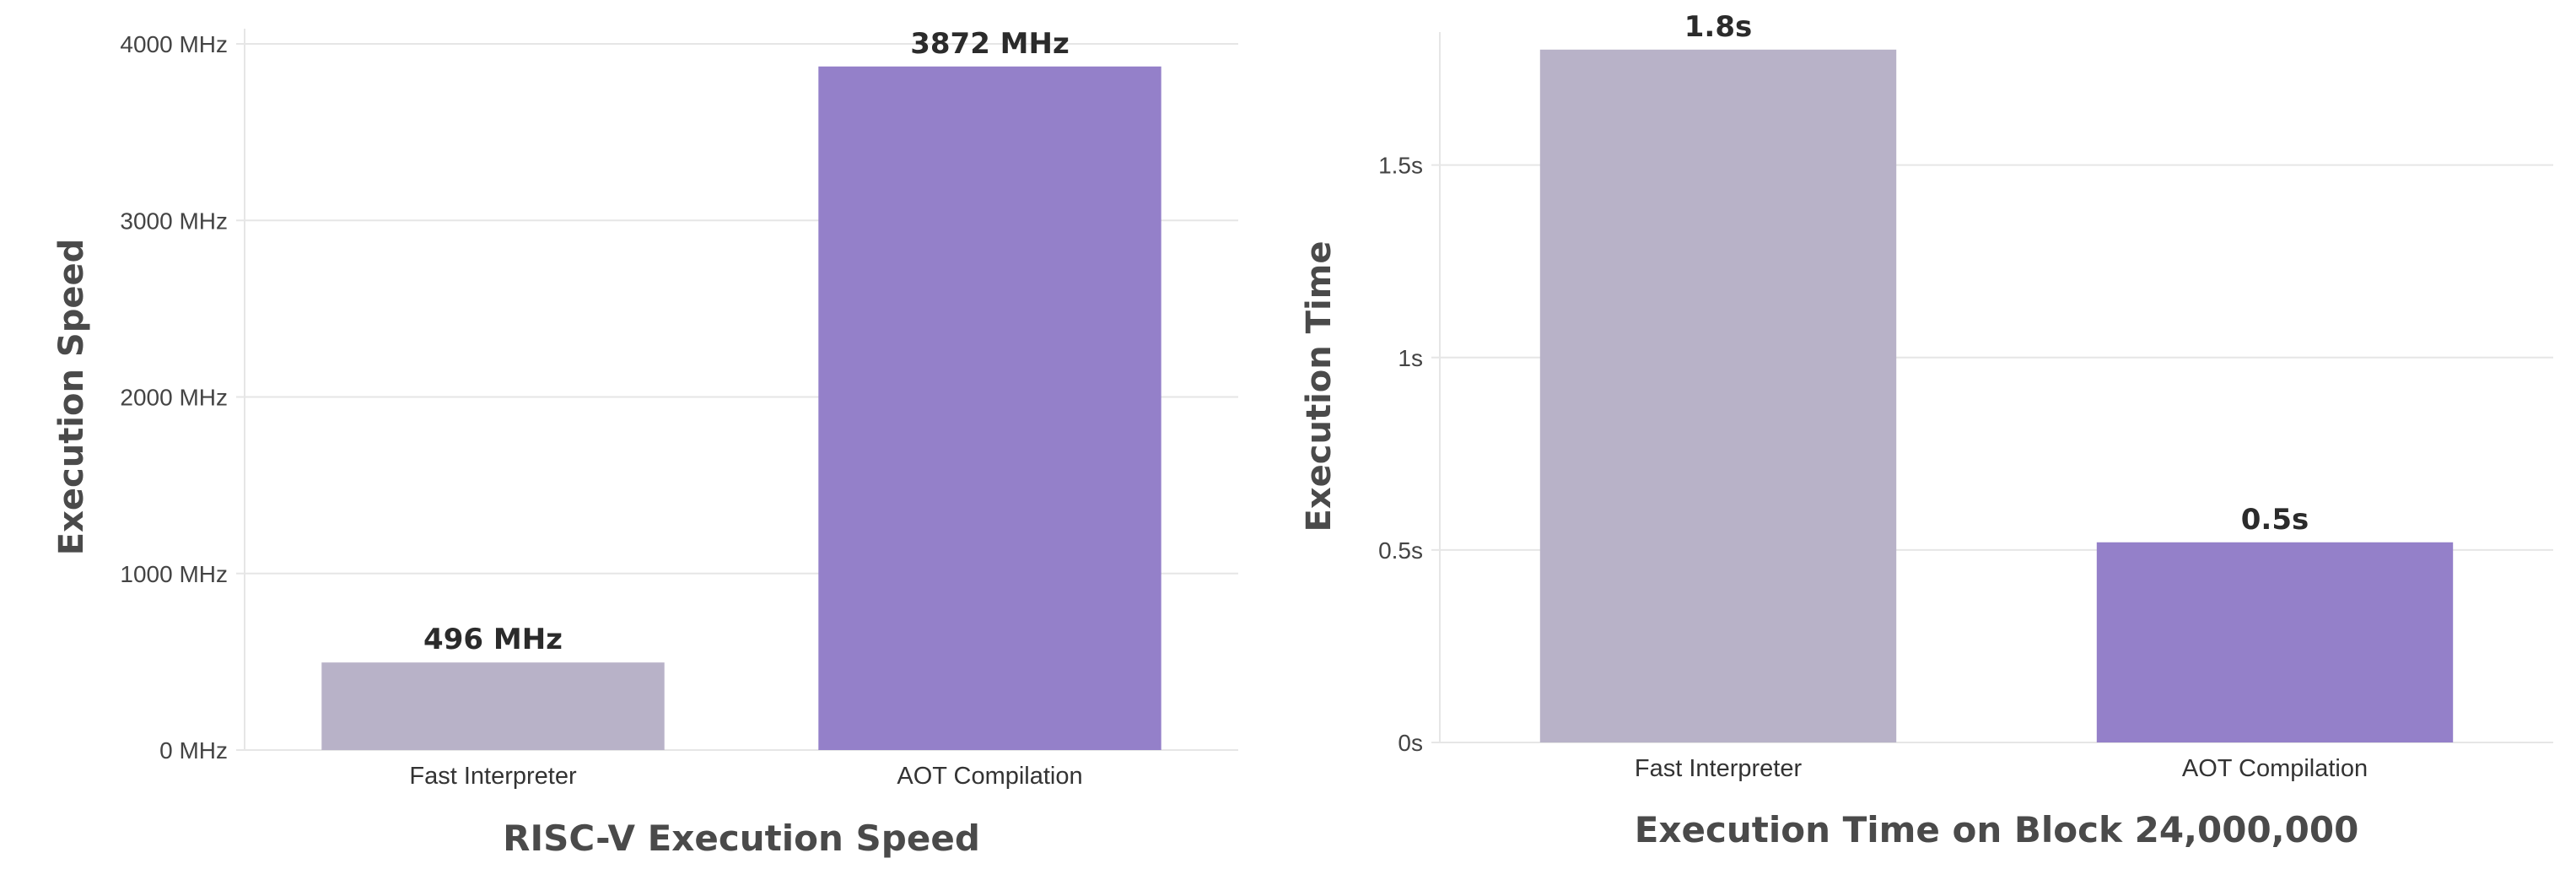 The height and width of the screenshot is (896, 2576). I want to click on y-tick-label: 0.5s, so click(1400, 550).